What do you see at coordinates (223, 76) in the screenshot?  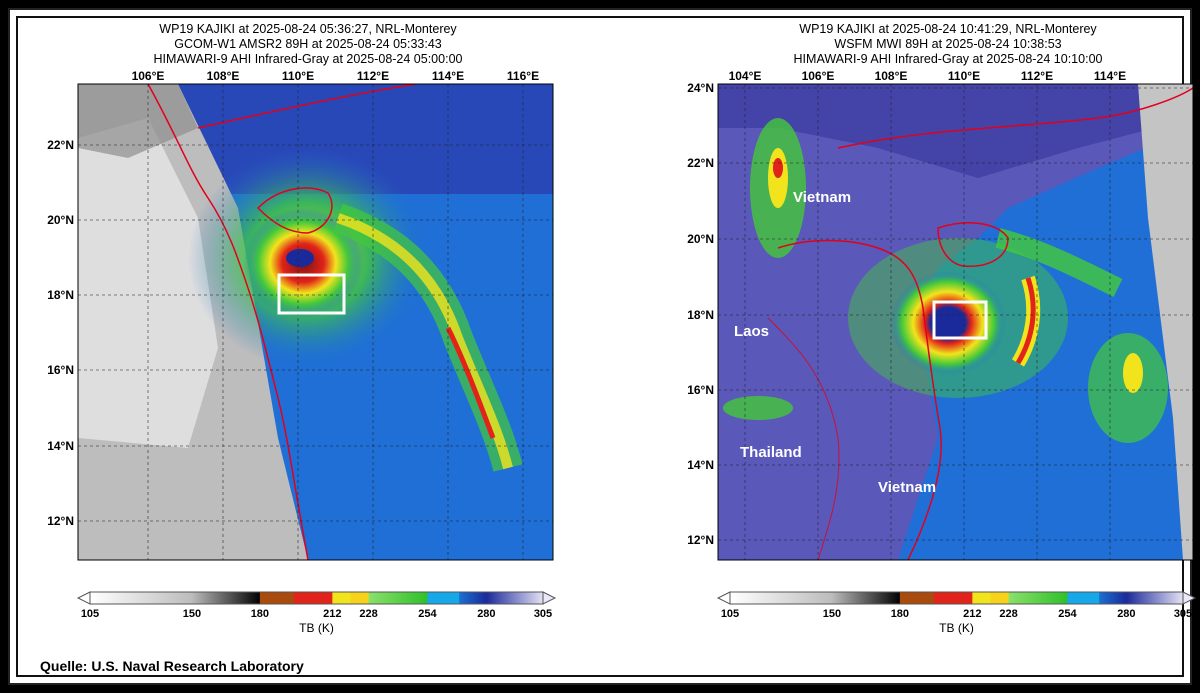 I see `panel-left-lon-label: 108°E` at bounding box center [223, 76].